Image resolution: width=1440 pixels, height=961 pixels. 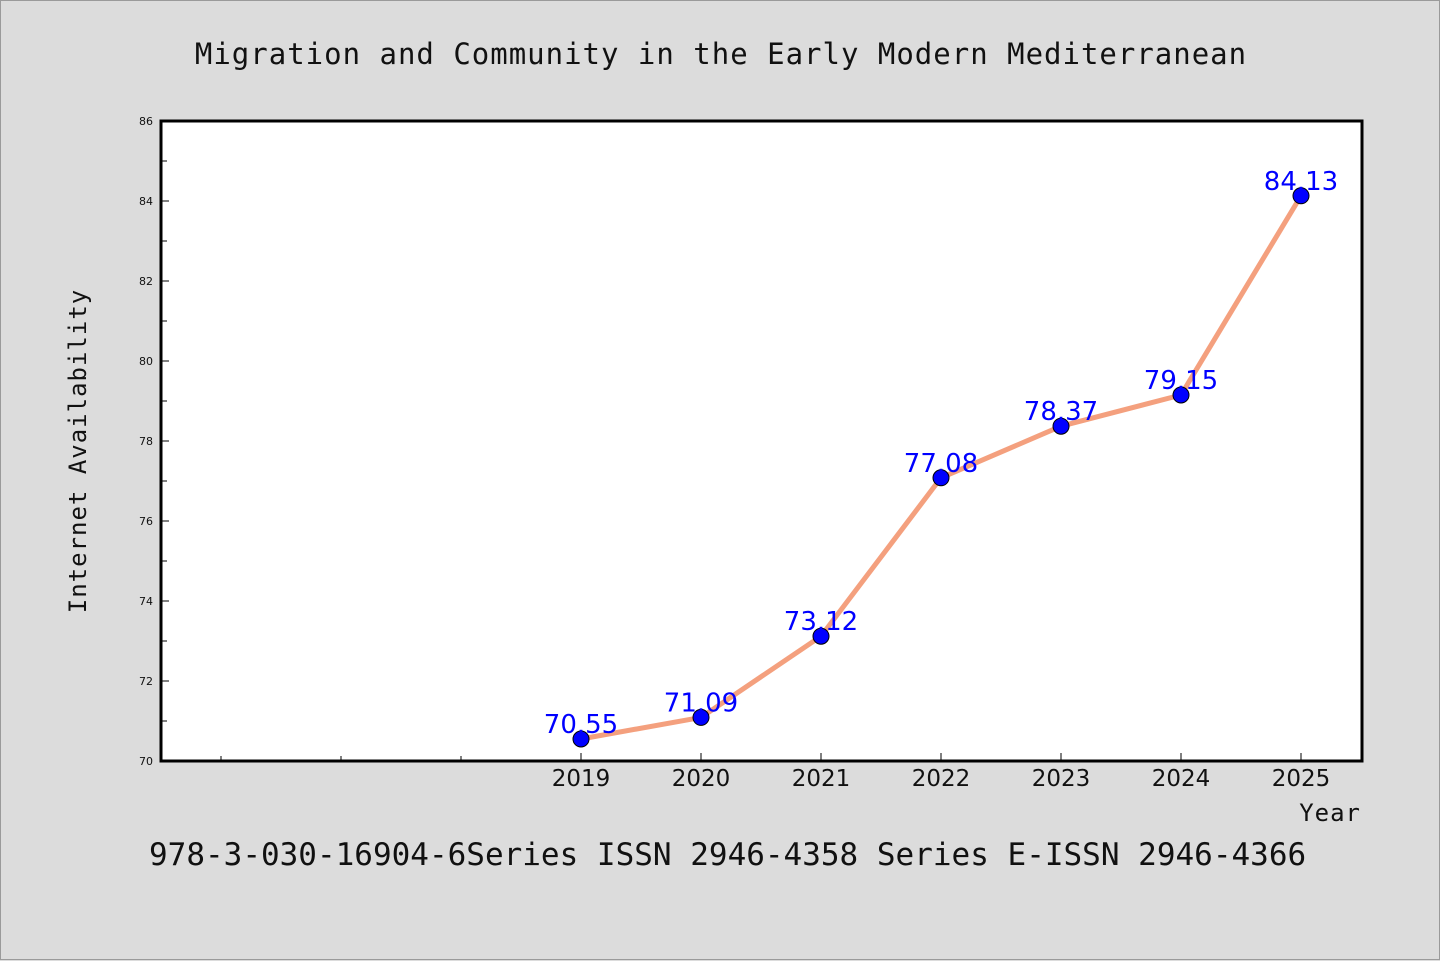 I want to click on x-tick-label: 2023, so click(x=1061, y=779).